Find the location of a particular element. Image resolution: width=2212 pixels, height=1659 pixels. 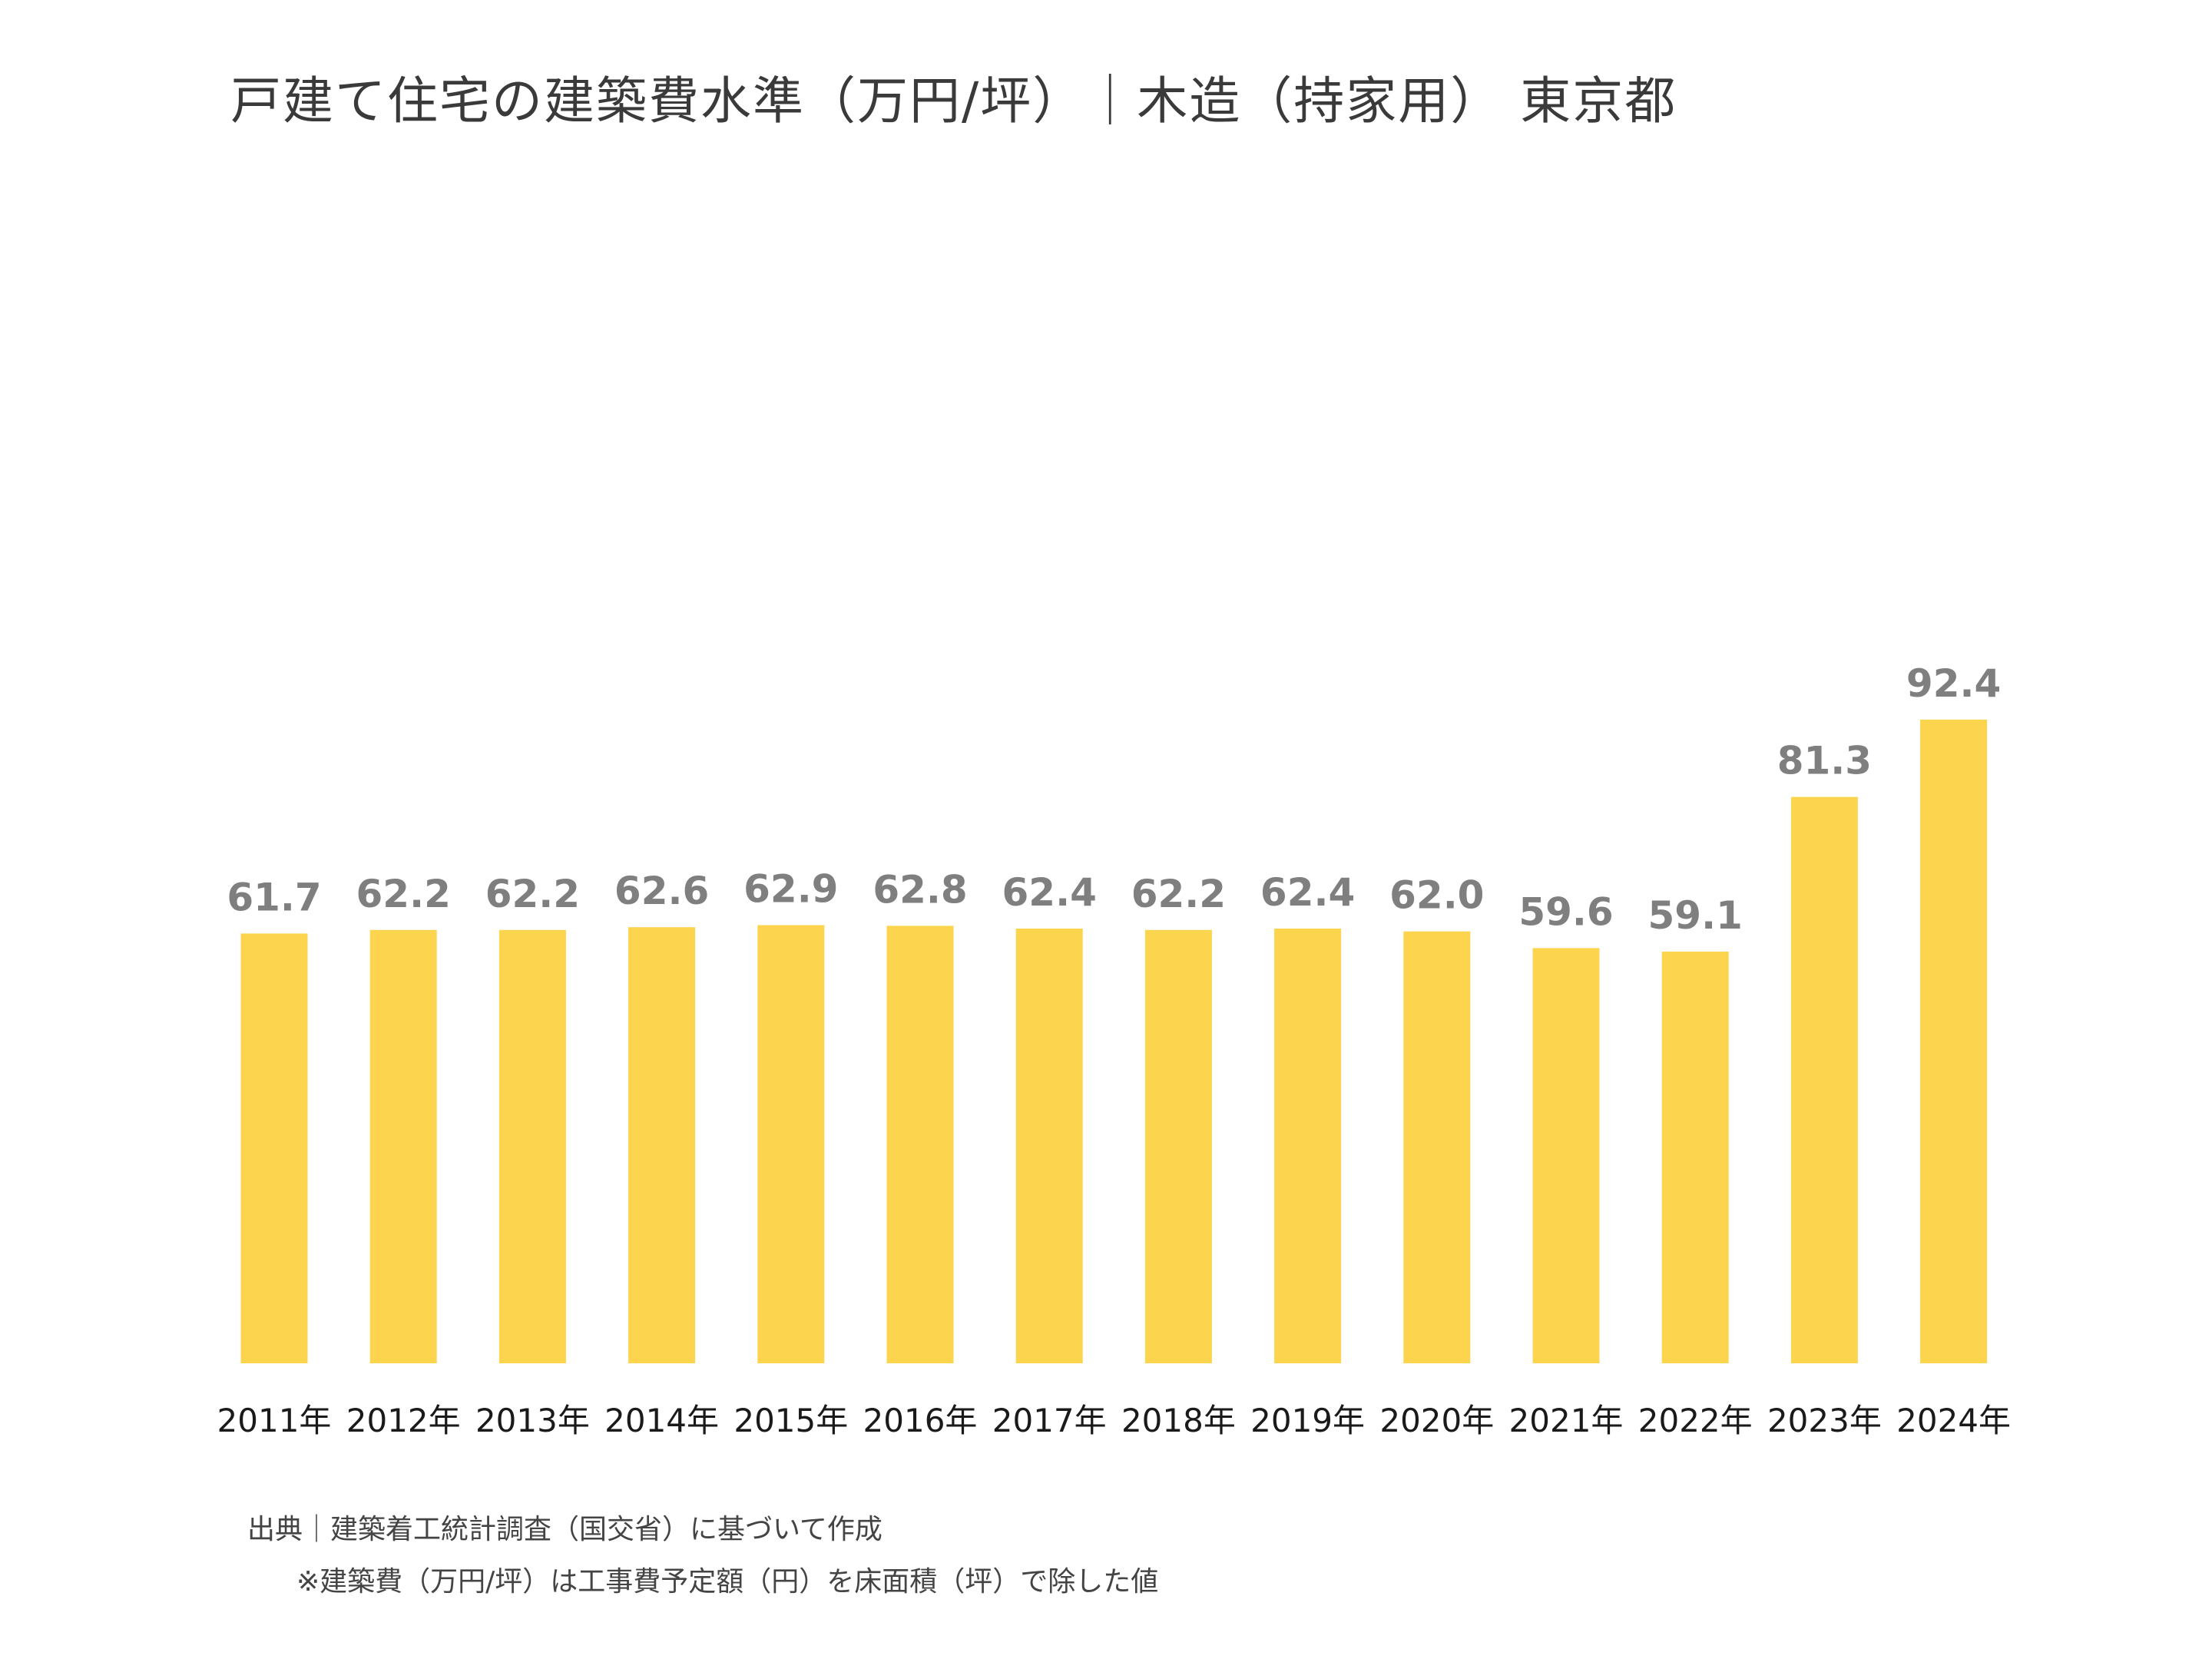

x-tick-label: 2021年 is located at coordinates (1567, 1421).